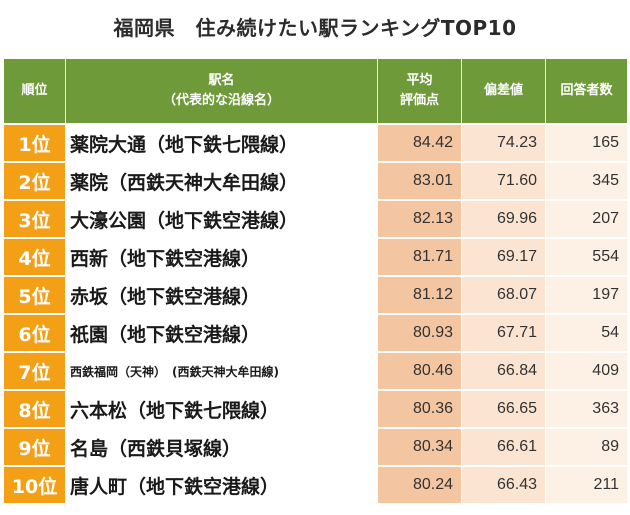 The width and height of the screenshot is (630, 515). Describe the element at coordinates (586, 143) in the screenshot. I see `respondents-cell: 165` at that location.